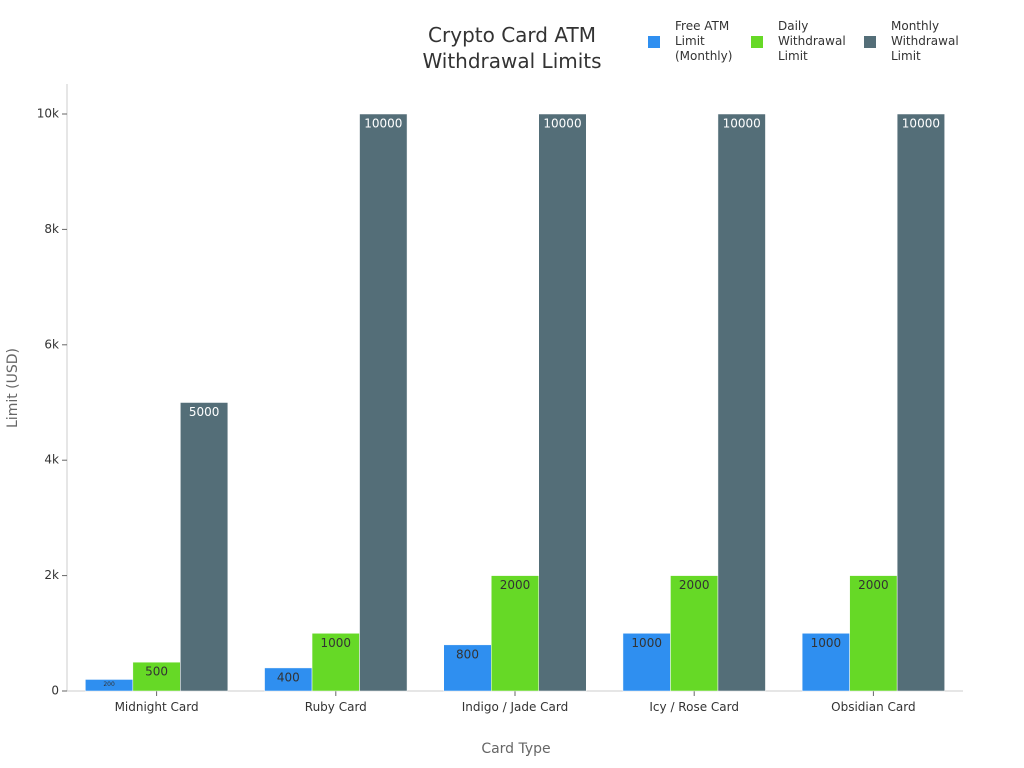  I want to click on x-tick-label: Obsidian Card, so click(873, 707).